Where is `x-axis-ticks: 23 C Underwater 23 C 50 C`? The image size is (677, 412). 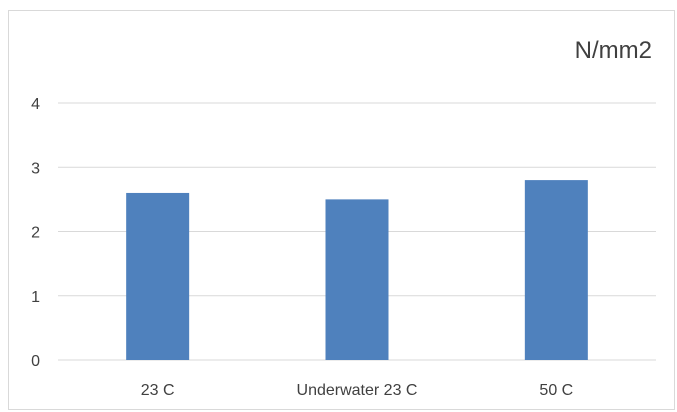
x-axis-ticks: 23 C Underwater 23 C 50 C is located at coordinates (357, 390).